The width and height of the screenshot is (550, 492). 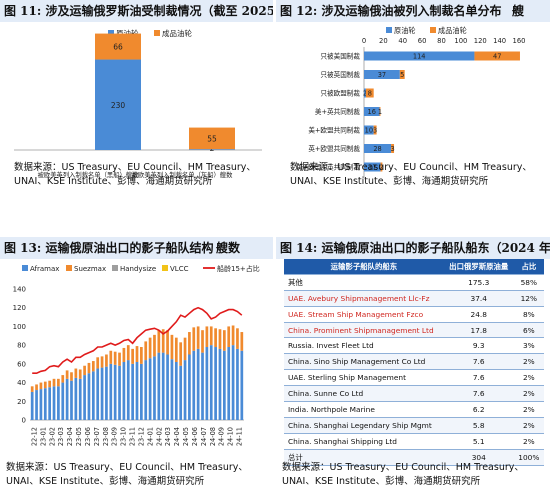 What do you see at coordinates (106, 436) in the screenshot?
I see `x-tick-label: 23-08` at bounding box center [106, 436].